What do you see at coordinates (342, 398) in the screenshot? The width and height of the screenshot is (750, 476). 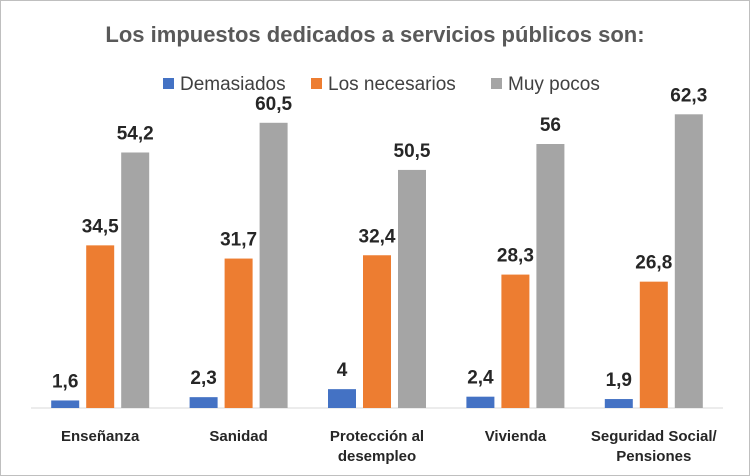 I see `bar-demasiados-proteccion-al-desempleo` at bounding box center [342, 398].